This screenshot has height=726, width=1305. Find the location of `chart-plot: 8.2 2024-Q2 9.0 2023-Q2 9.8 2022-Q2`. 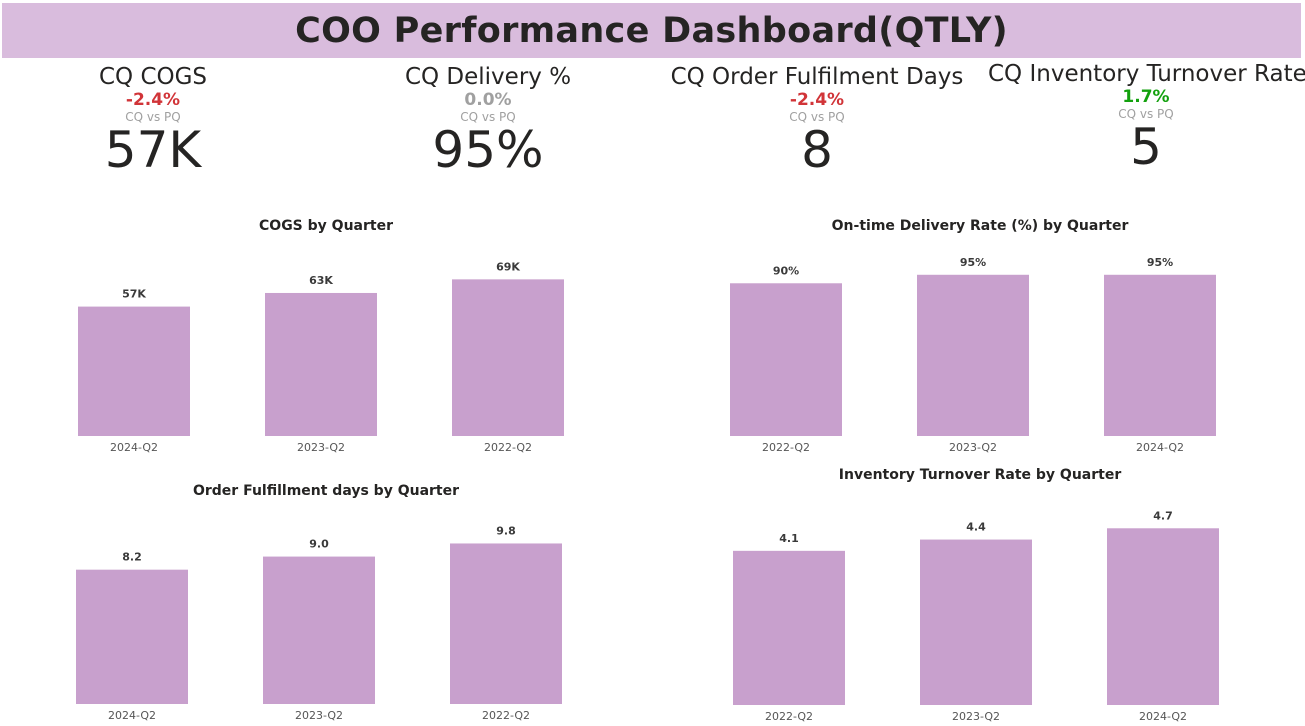

chart-plot: 8.2 2024-Q2 9.0 2023-Q2 9.8 2022-Q2 is located at coordinates (319, 623).